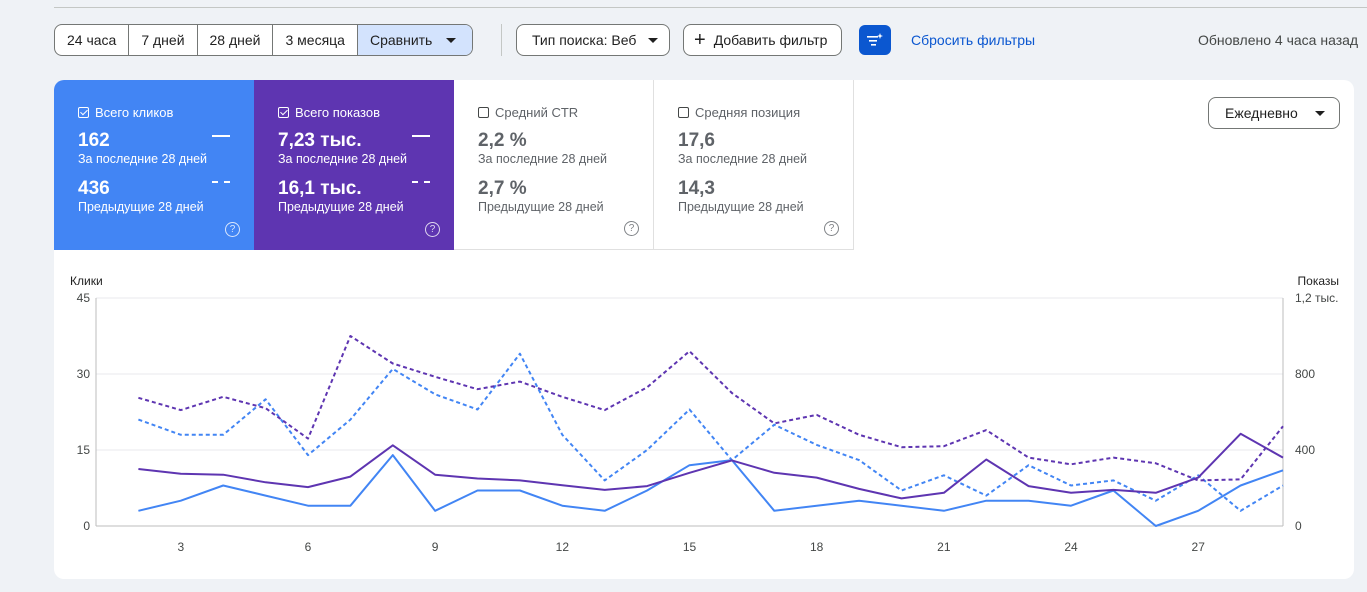  Describe the element at coordinates (700, 40) in the screenshot. I see `plus-icon: +` at that location.